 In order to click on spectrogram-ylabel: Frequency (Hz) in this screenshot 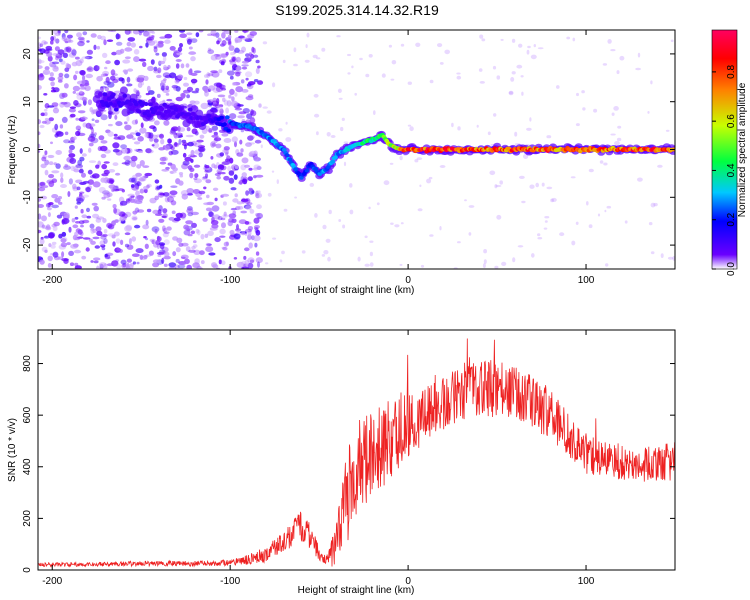, I will do `click(12, 150)`.